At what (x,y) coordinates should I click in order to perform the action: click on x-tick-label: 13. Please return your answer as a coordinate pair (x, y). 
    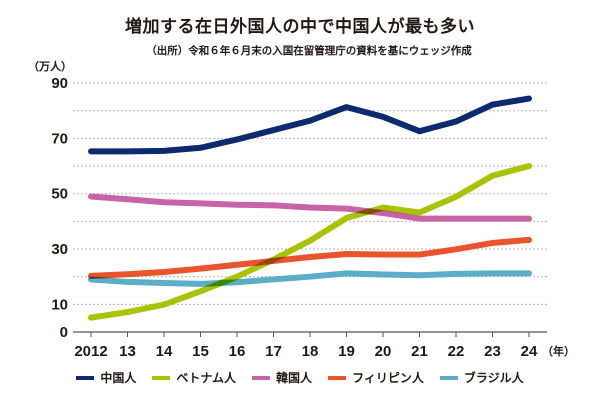
    Looking at the image, I should click on (127, 351).